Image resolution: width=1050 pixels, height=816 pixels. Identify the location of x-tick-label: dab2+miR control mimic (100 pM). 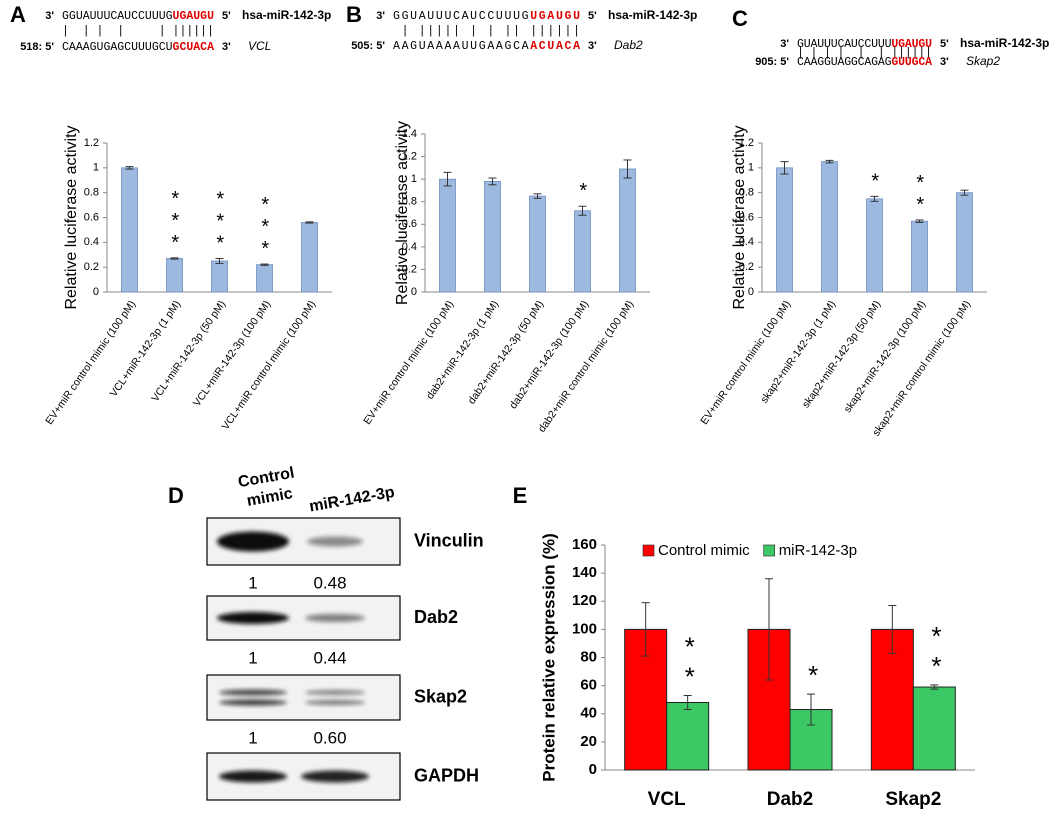
(586, 366).